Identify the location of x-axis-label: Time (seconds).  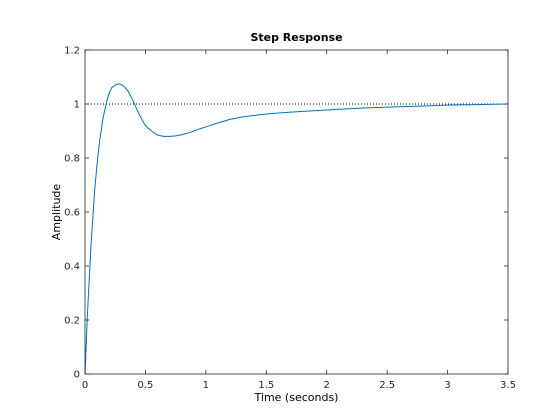
(296, 397).